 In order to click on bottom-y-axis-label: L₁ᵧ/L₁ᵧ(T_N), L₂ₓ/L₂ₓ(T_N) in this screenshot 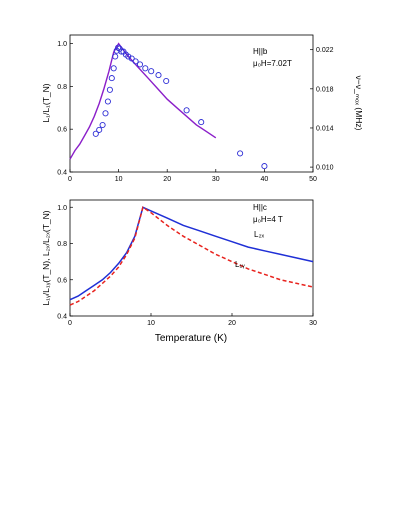, I will do `click(46, 257)`.